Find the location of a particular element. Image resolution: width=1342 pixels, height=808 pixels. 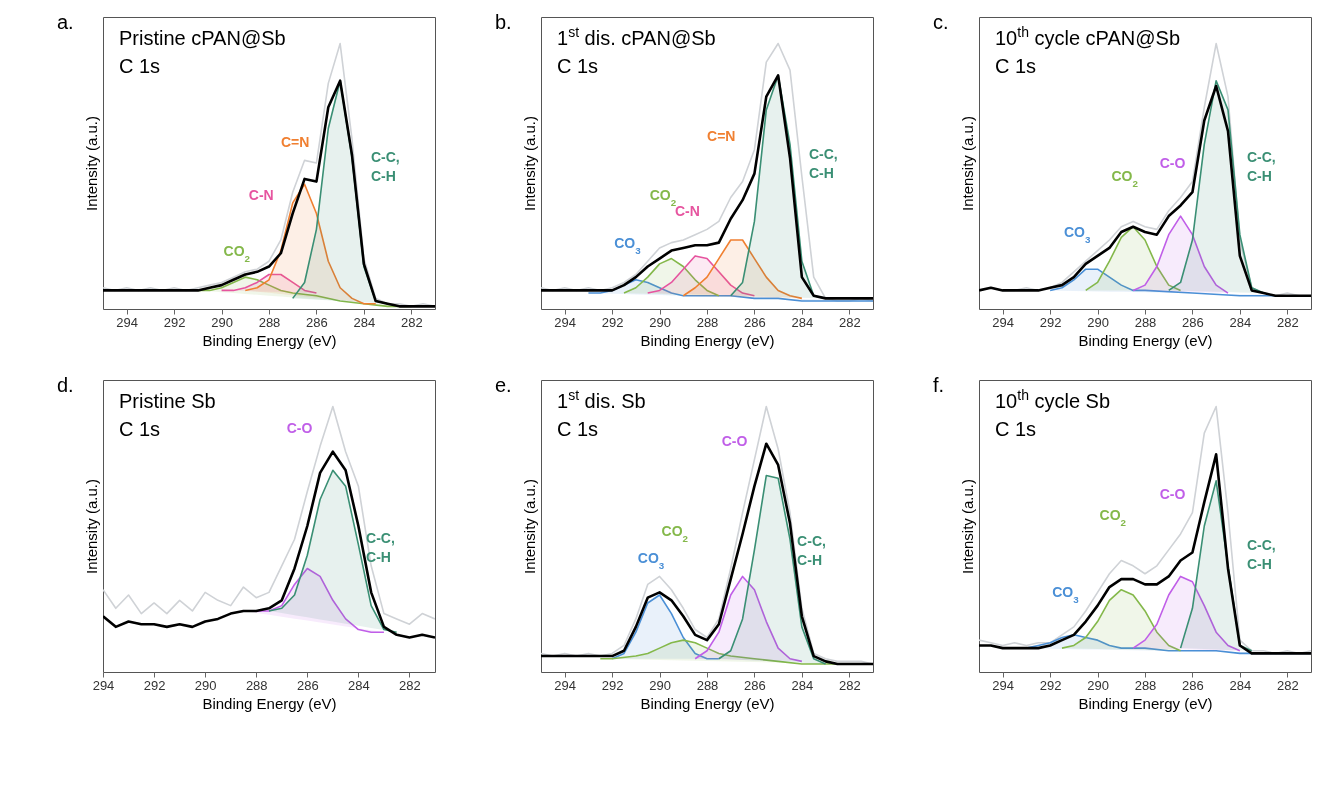

chart-title: Pristine cPAN@Sb is located at coordinates (202, 38).